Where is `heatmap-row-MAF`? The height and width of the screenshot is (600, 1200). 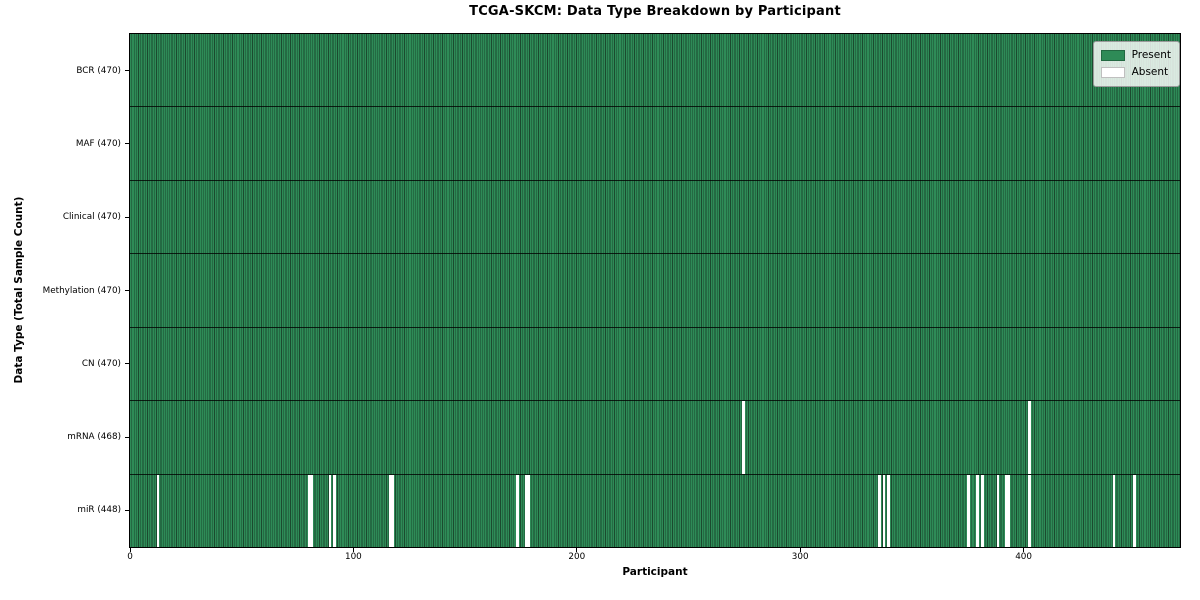 heatmap-row-MAF is located at coordinates (655, 143).